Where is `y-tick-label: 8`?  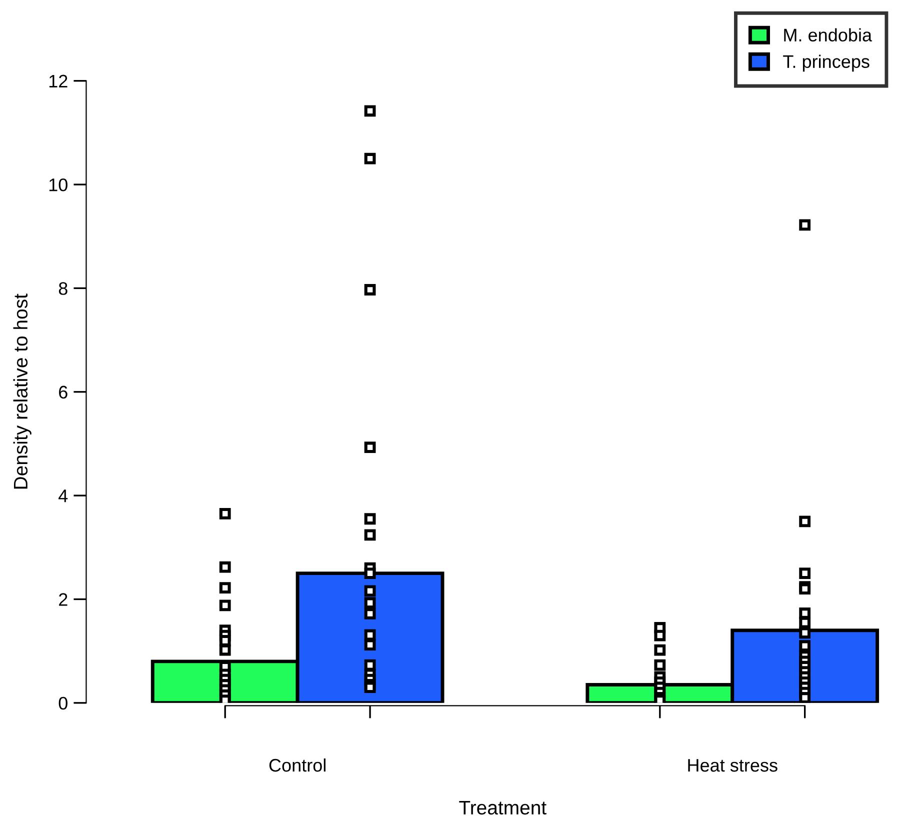 y-tick-label: 8 is located at coordinates (63, 288).